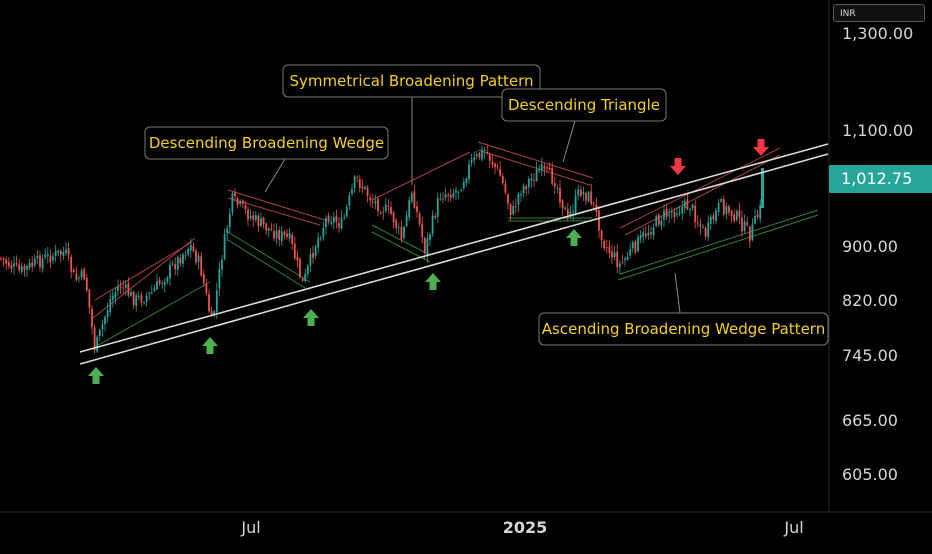  Describe the element at coordinates (879, 13) in the screenshot. I see `currency-button: INR` at that location.